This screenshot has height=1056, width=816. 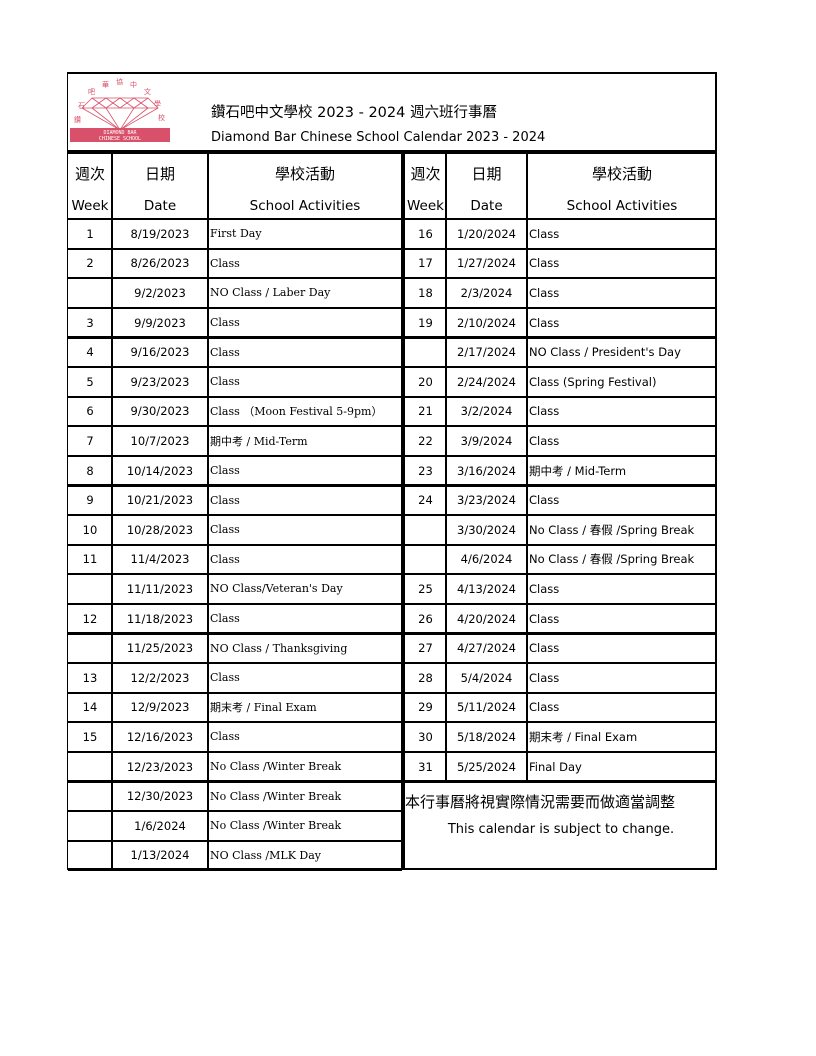 What do you see at coordinates (90, 440) in the screenshot?
I see `row-week: 7` at bounding box center [90, 440].